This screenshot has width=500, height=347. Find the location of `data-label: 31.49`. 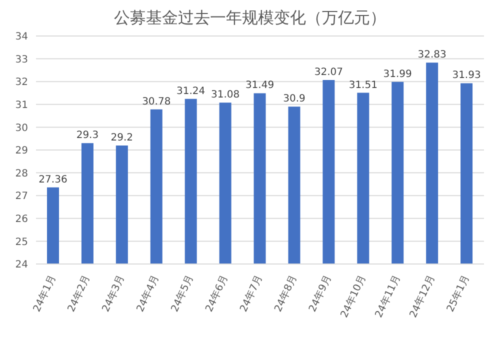

data-label: 31.49 is located at coordinates (259, 86).